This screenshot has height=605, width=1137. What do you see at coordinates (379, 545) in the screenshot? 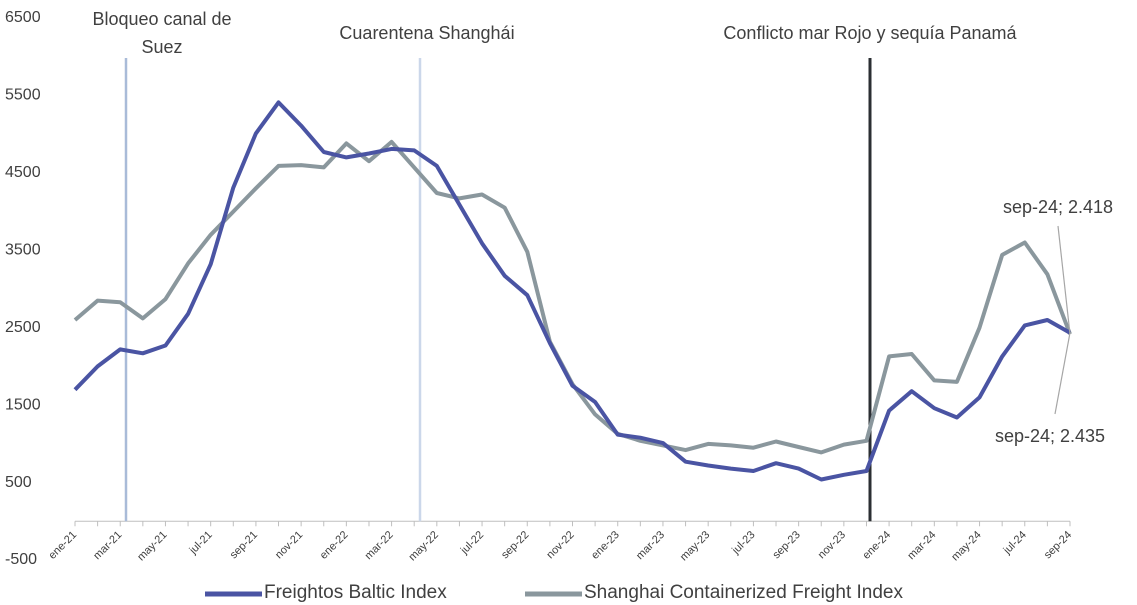
I see `x-tick-label: mar-22` at bounding box center [379, 545].